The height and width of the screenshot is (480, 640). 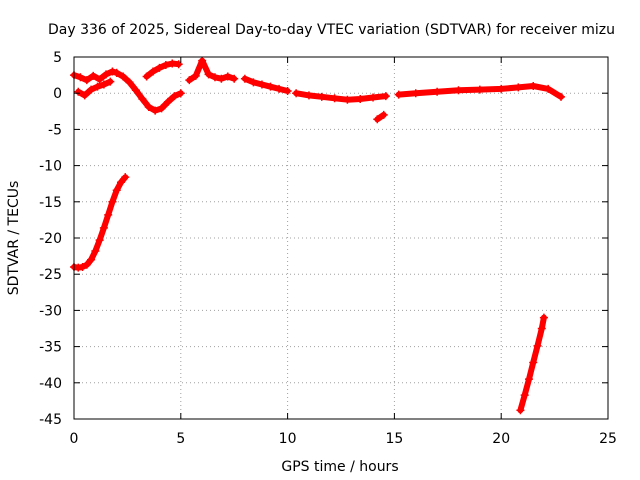 I want to click on y-tick-label: -5, so click(x=55, y=130).